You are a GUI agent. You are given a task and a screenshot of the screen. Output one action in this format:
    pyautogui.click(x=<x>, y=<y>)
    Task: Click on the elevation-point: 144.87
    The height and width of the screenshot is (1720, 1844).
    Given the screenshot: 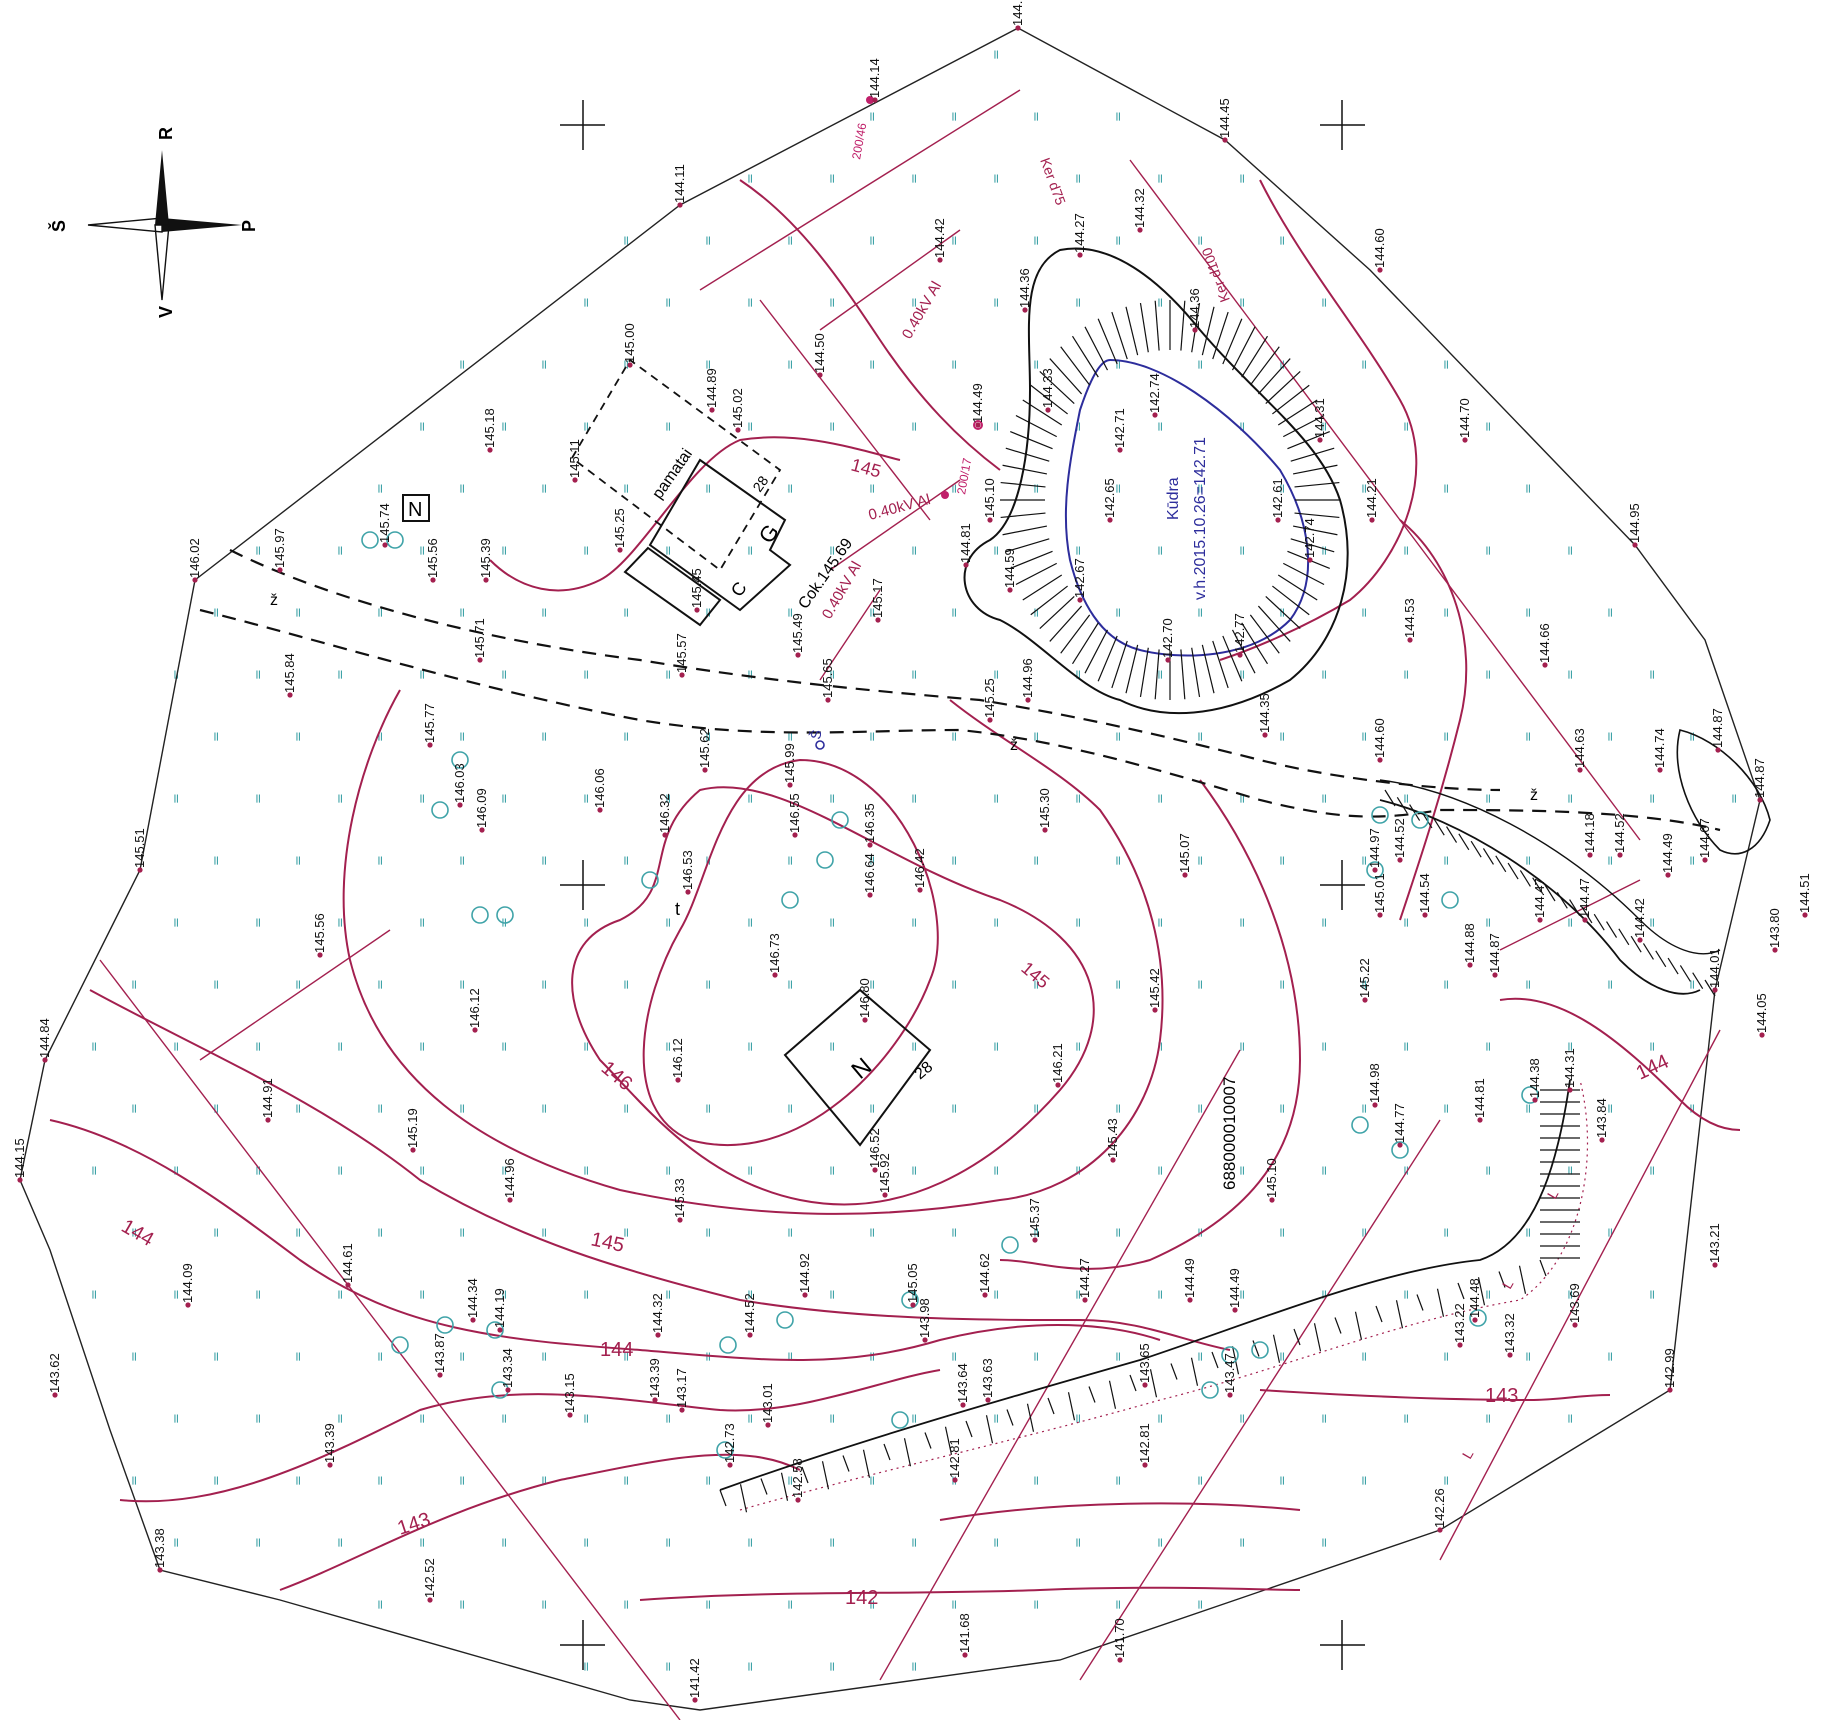 What is the action you would take?
    pyautogui.click(x=1717, y=730)
    